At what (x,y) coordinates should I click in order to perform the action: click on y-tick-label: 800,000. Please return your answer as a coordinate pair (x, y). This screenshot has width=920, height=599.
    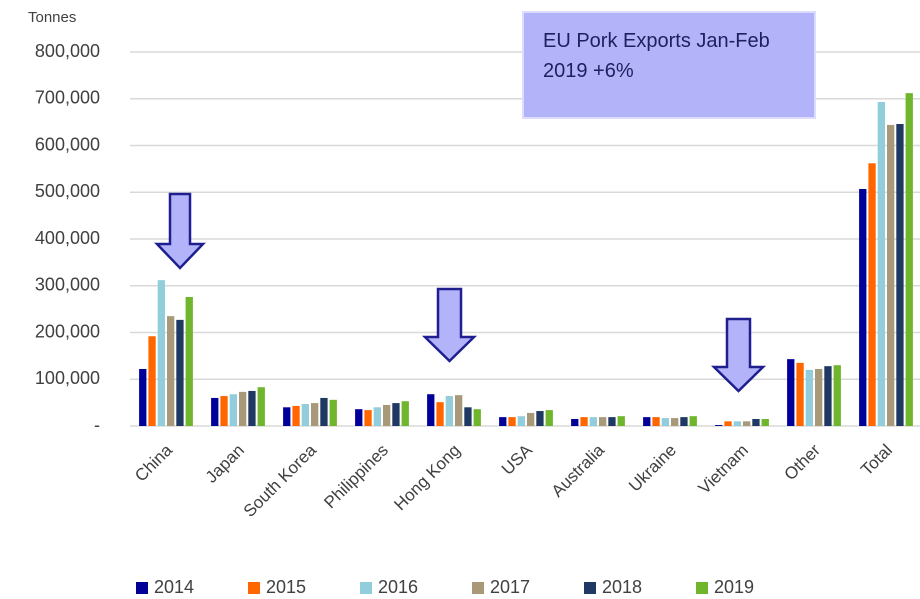
    Looking at the image, I should click on (67, 51).